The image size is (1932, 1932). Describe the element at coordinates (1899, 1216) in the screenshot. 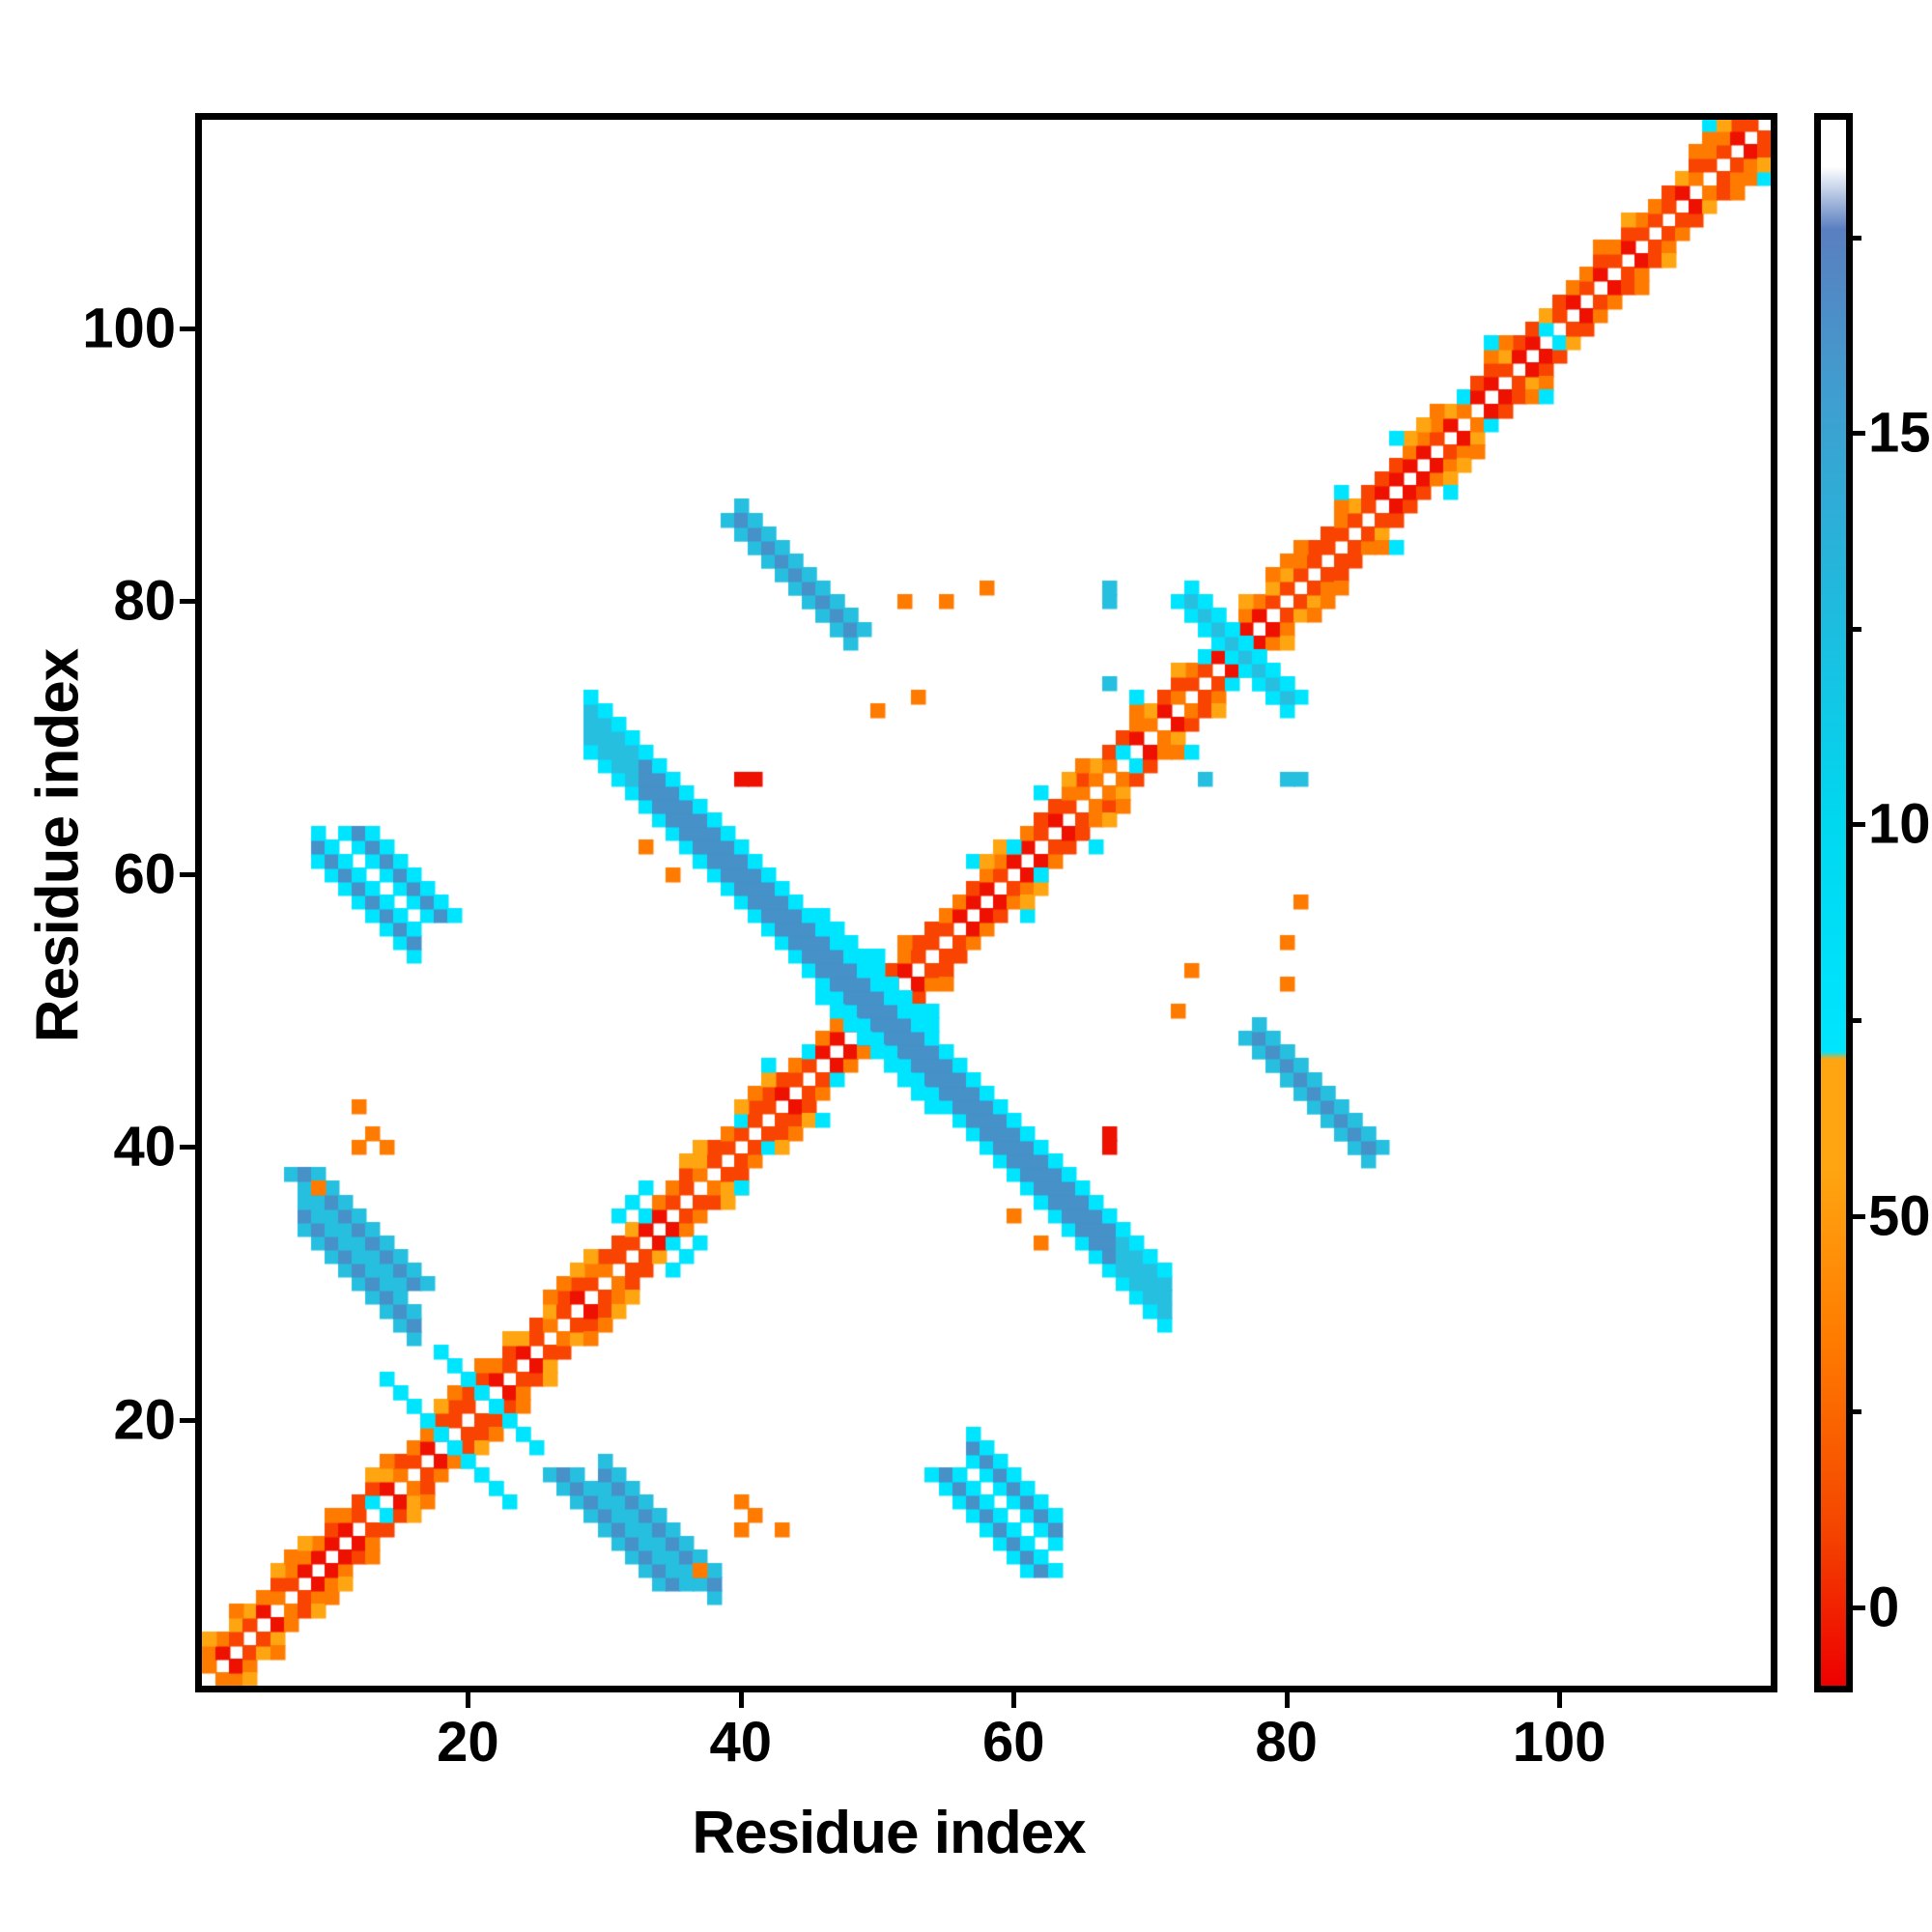

I see `colorbar-tick-label: 50` at that location.